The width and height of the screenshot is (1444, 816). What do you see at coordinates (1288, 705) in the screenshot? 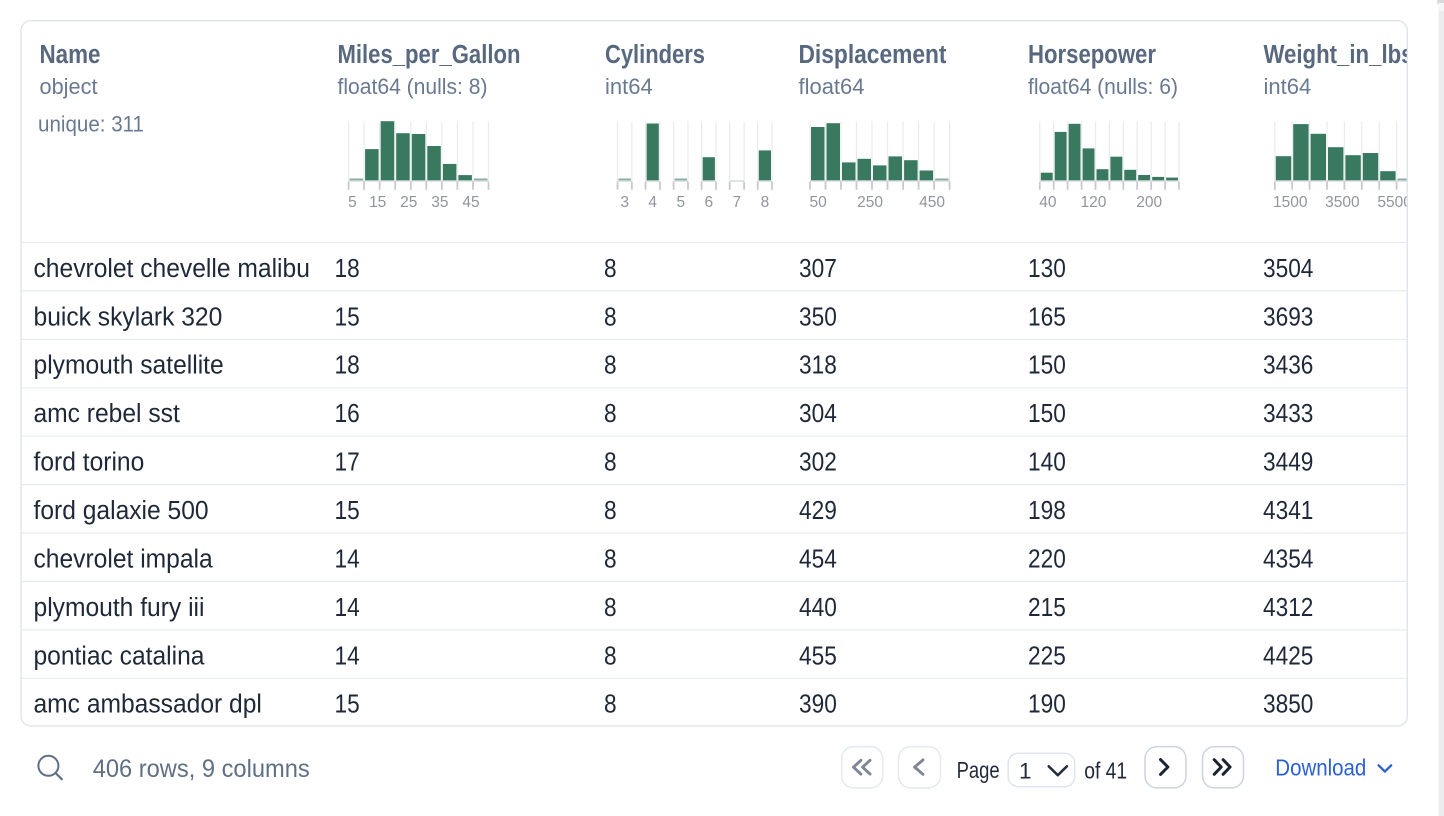
I see `svg-text: 3850` at bounding box center [1288, 705].